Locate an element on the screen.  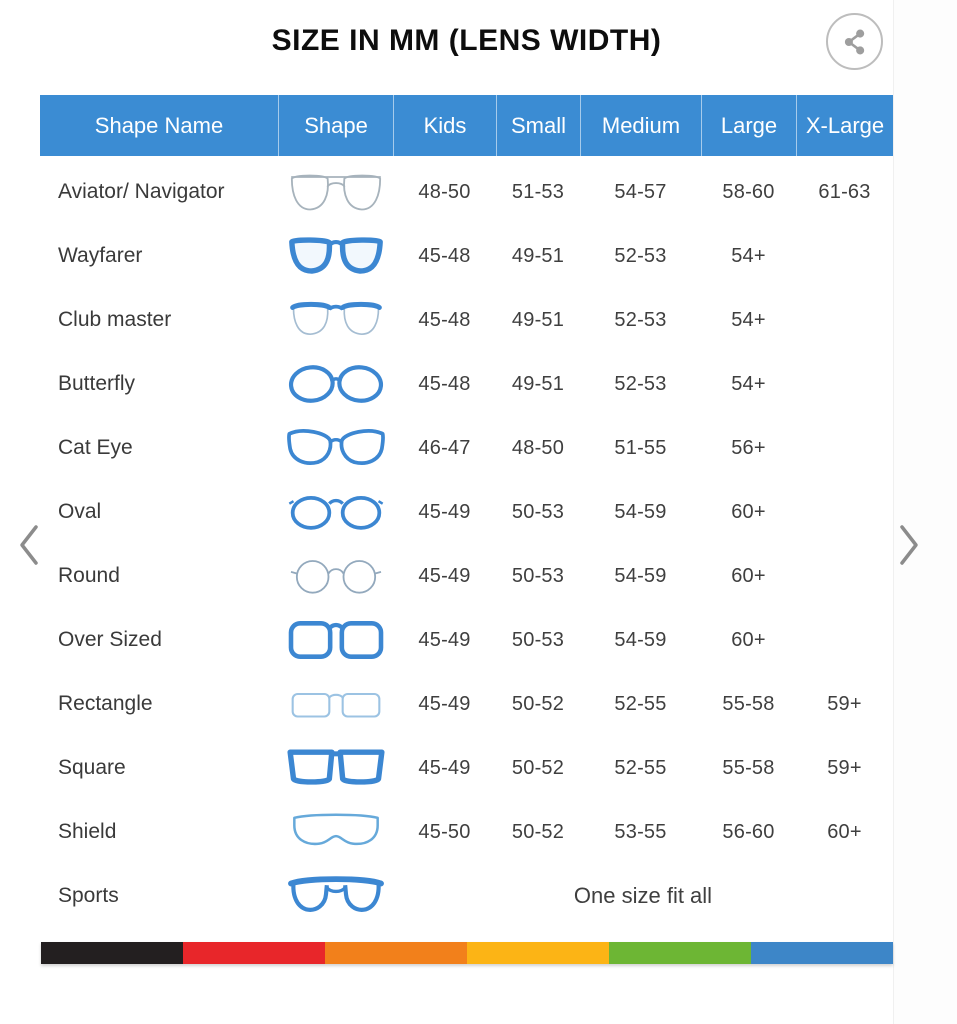
size-value: 53-55 is located at coordinates (640, 831).